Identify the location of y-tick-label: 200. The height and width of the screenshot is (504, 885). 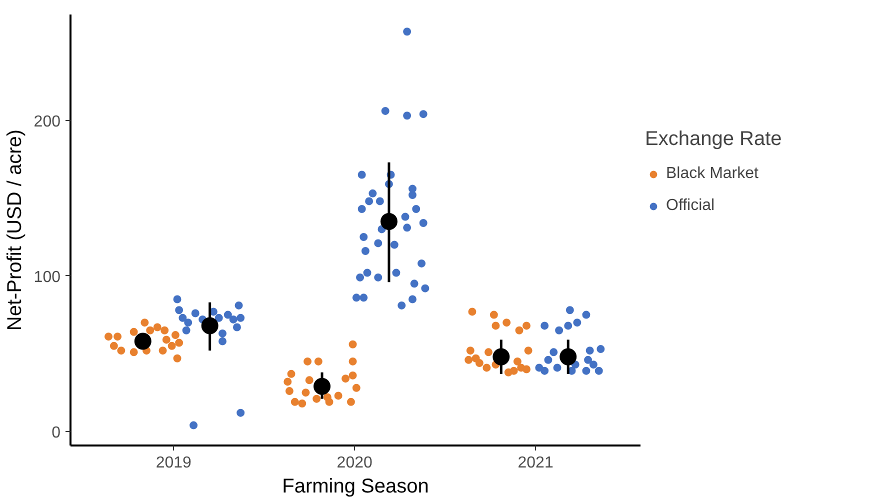
(47, 121).